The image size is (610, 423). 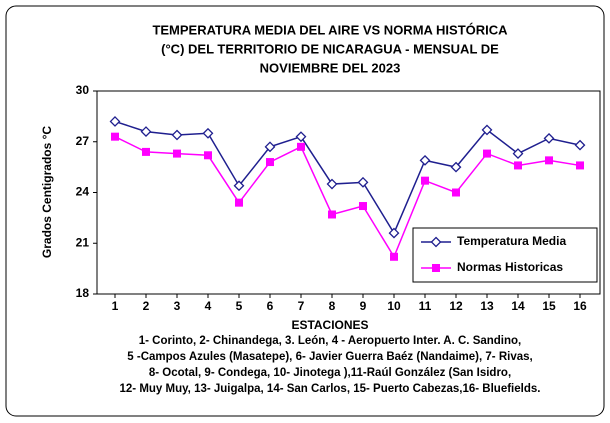 I want to click on x-tick-label: 2, so click(x=146, y=306).